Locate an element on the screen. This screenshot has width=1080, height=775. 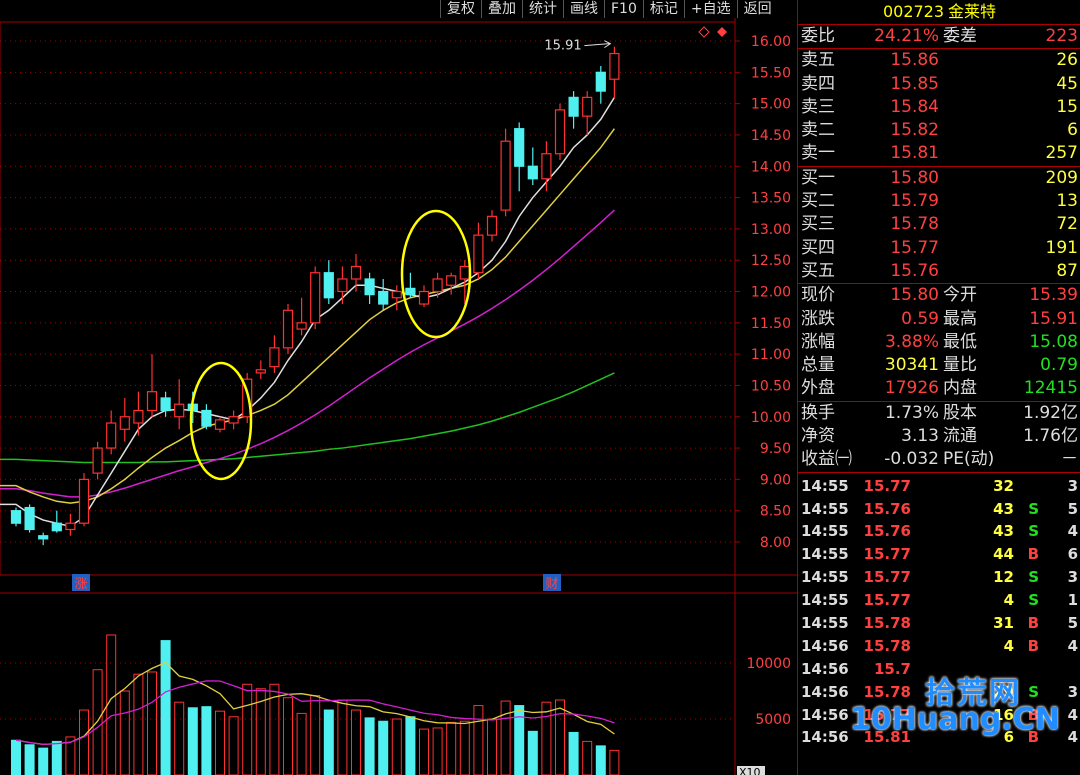
toolbar-button-0: 复权 is located at coordinates (460, 9).